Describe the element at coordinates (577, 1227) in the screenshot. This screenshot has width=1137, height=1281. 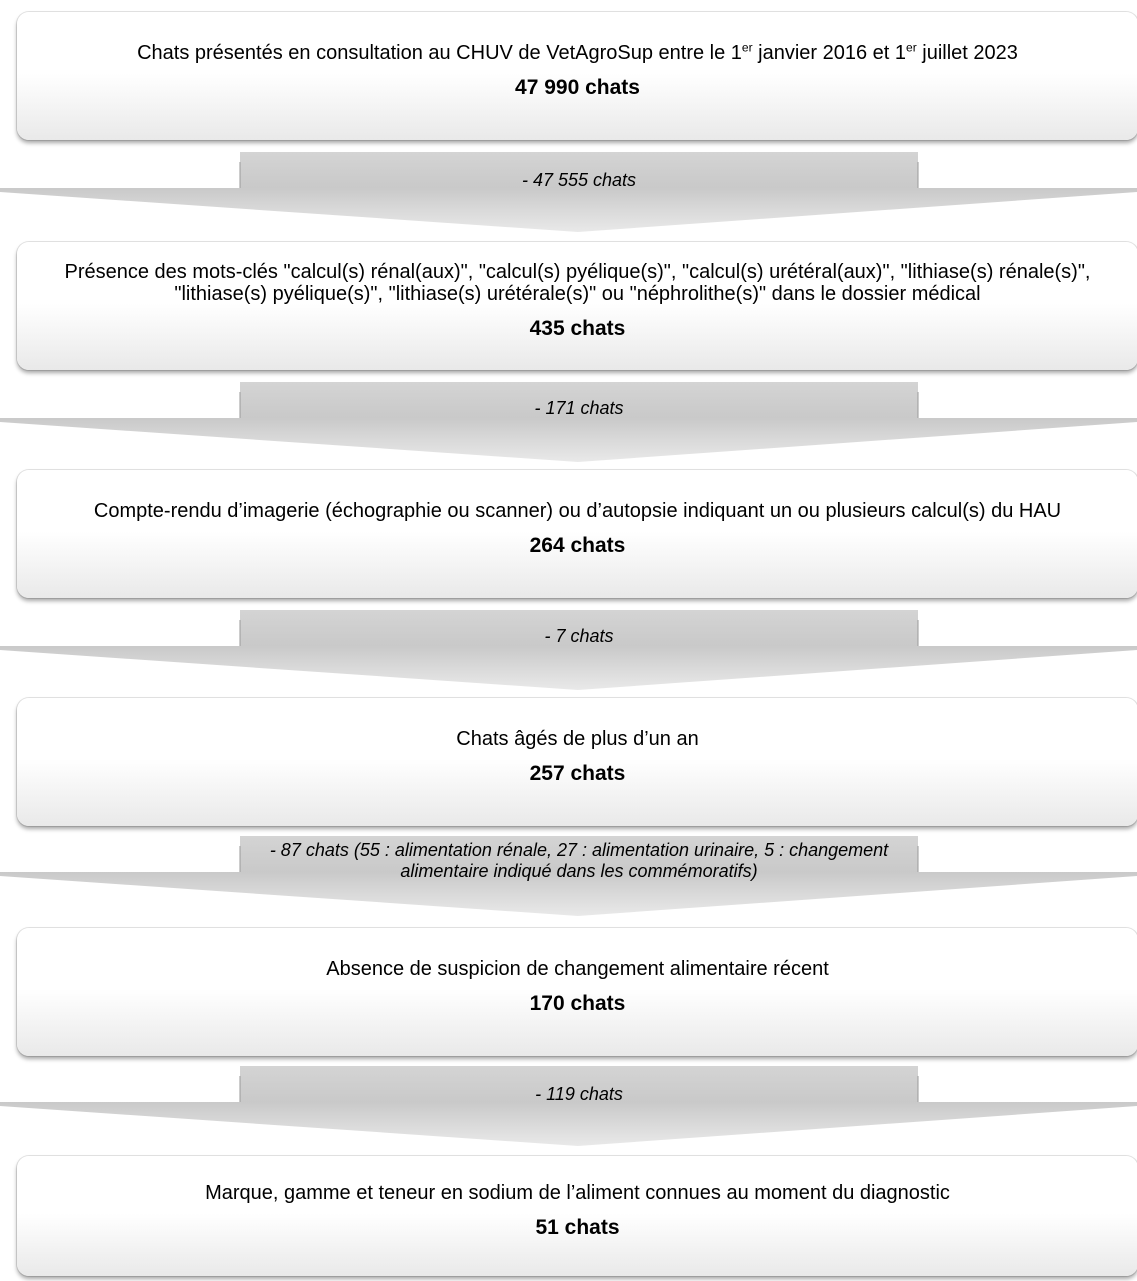
I see `step-count-6: 51 chats` at that location.